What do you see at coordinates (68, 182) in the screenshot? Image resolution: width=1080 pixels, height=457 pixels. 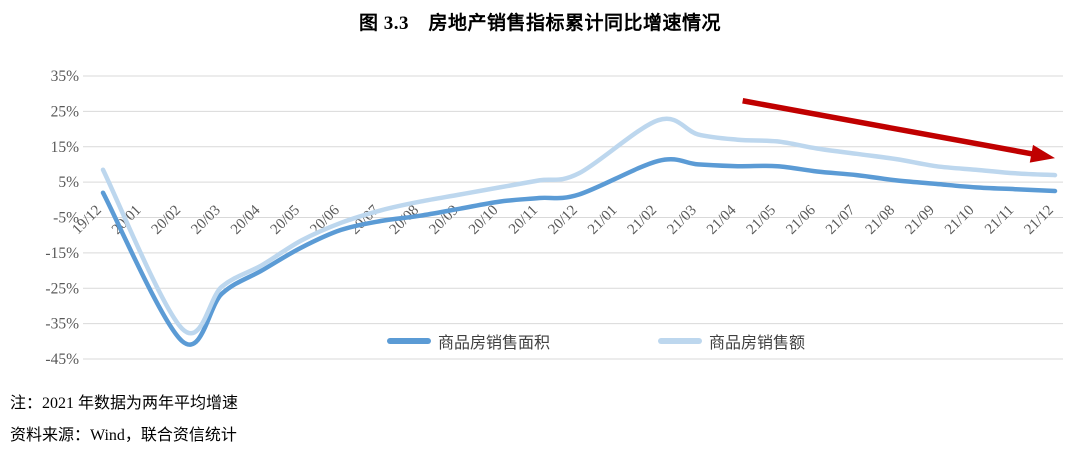 I see `svg-text: 5%` at bounding box center [68, 182].